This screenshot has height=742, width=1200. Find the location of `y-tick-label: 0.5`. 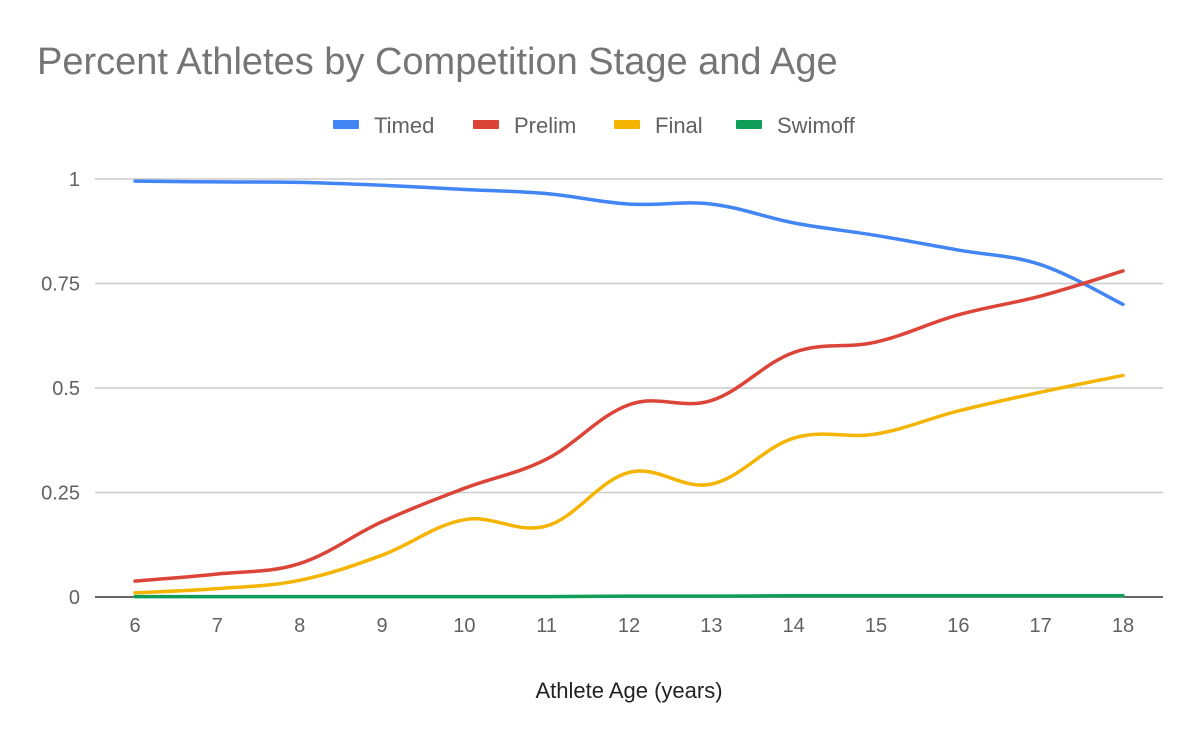

y-tick-label: 0.5 is located at coordinates (66, 389).